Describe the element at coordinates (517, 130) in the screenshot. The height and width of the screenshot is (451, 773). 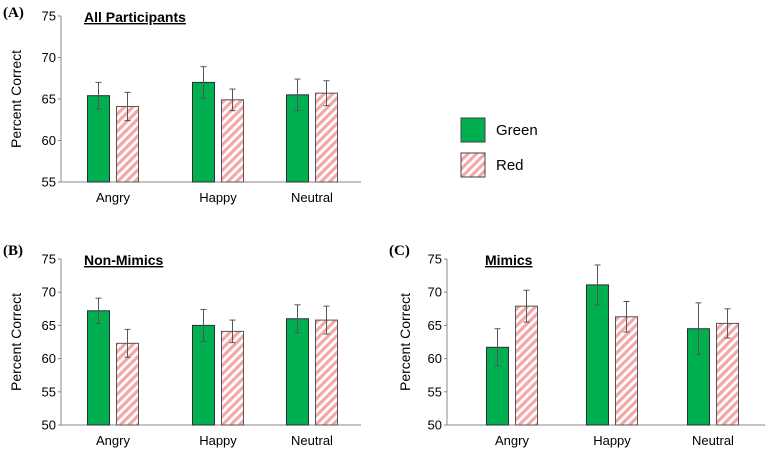
I see `legend-label-green: Green` at that location.